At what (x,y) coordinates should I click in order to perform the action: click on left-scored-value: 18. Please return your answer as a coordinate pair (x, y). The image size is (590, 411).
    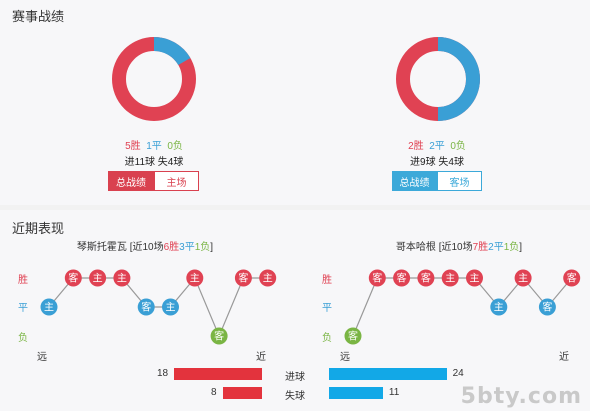
    Looking at the image, I should click on (163, 373).